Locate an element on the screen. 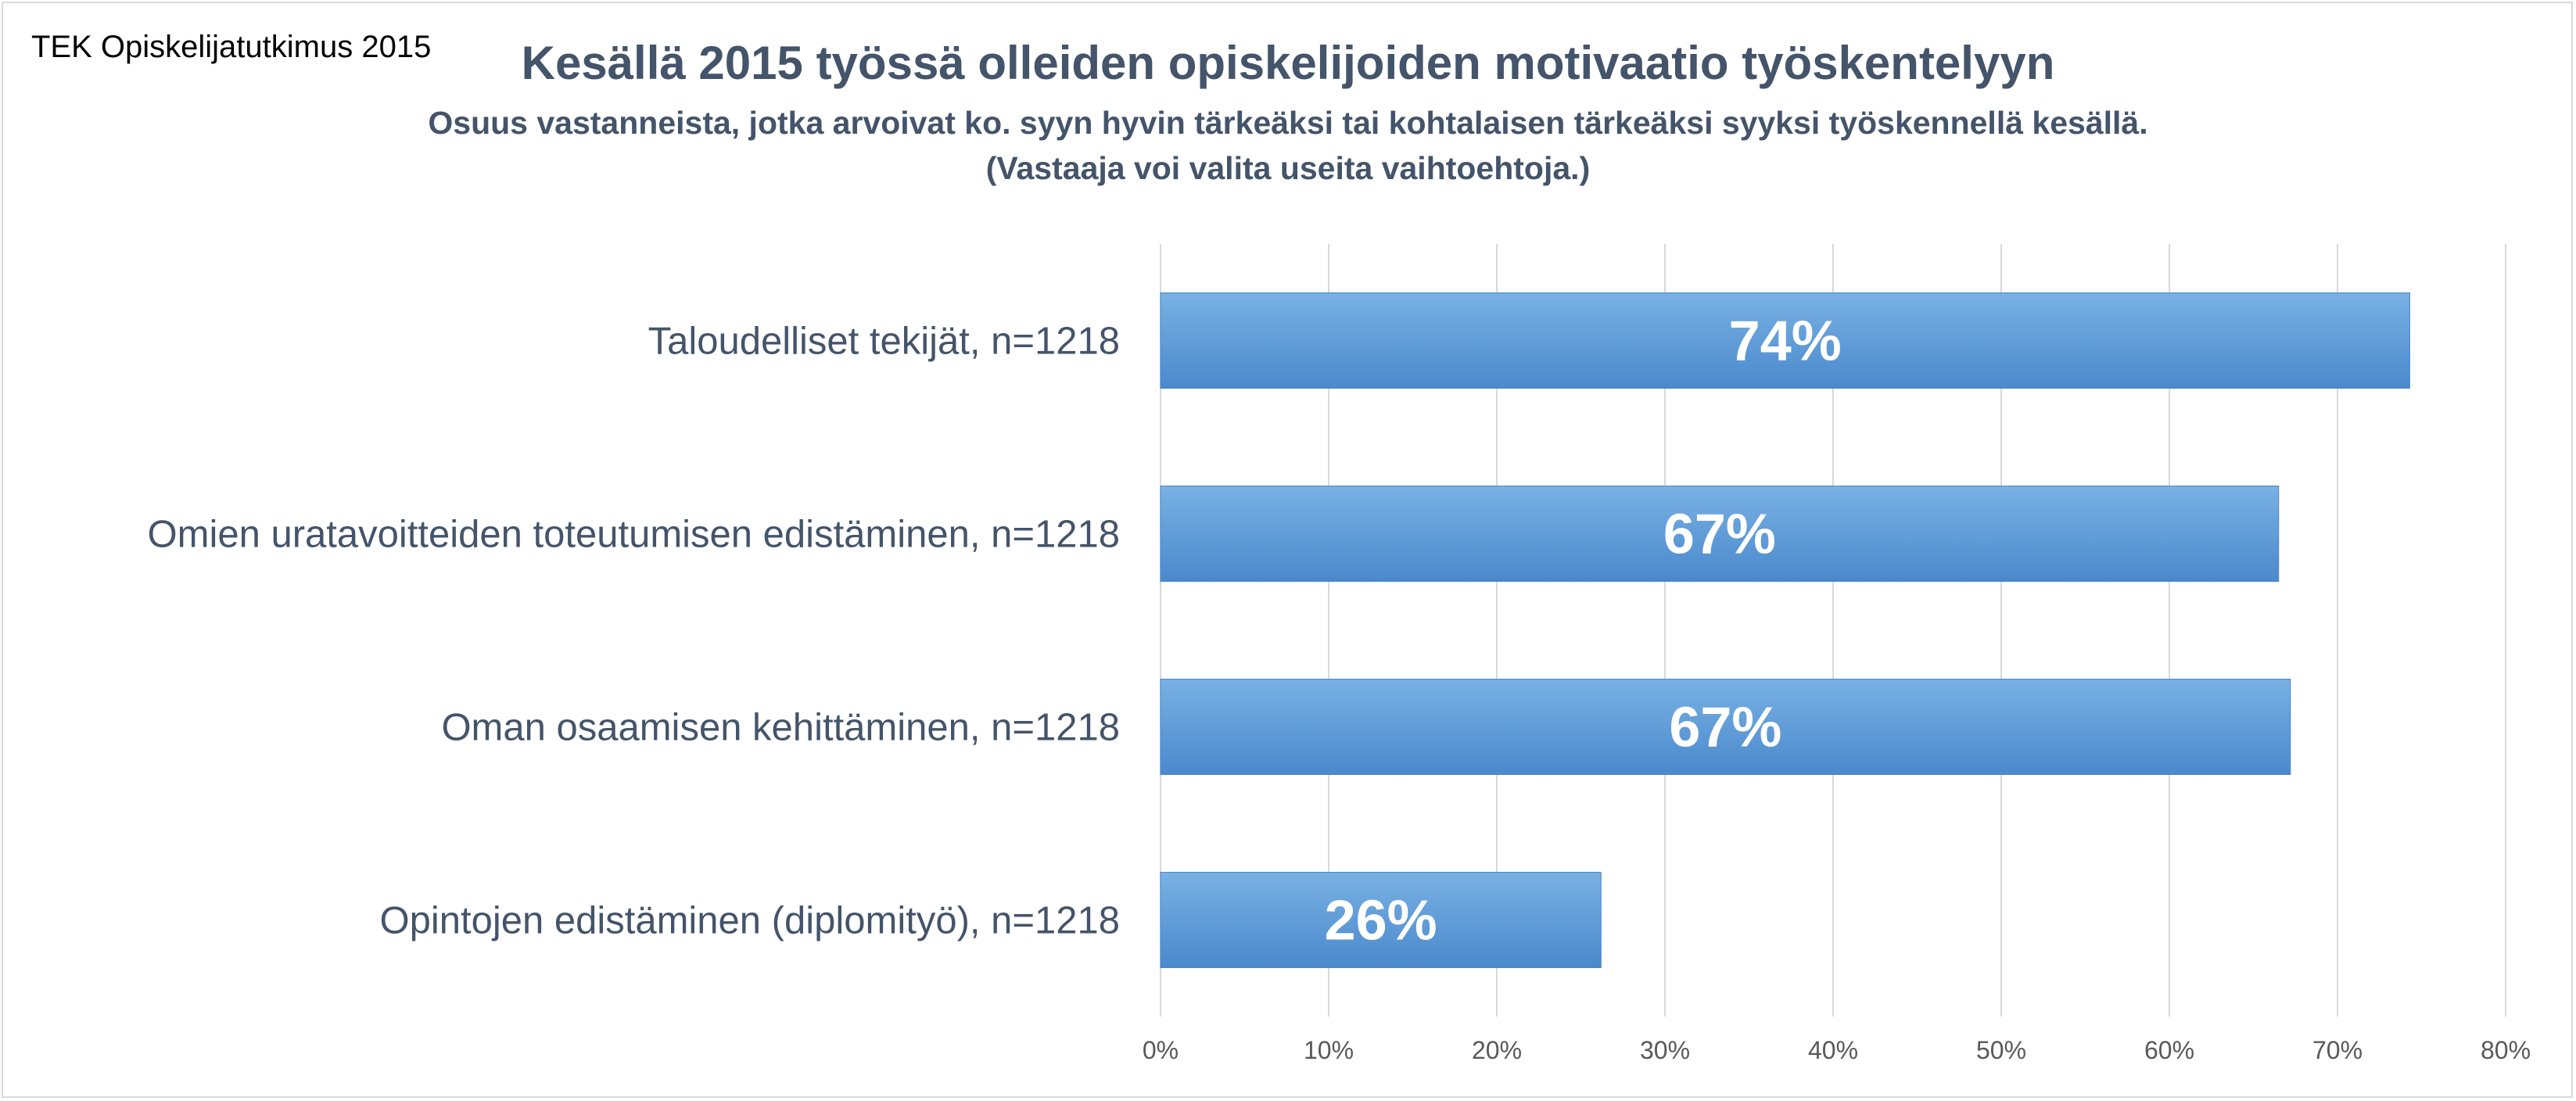  x-axis-ticks: 0% 10% 20% 30% 40% 50% 60% 70% 80% is located at coordinates (1837, 1050).